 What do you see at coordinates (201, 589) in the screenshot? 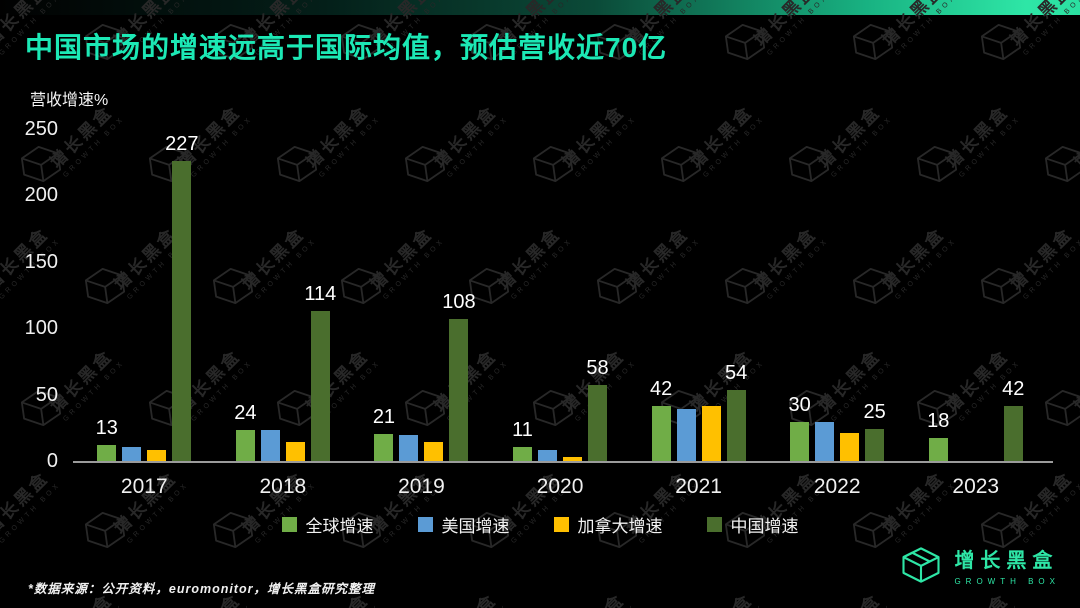
I see `source-note: *数据来源：公开资料，euromonitor，增长黑盒研究整理` at bounding box center [201, 589].